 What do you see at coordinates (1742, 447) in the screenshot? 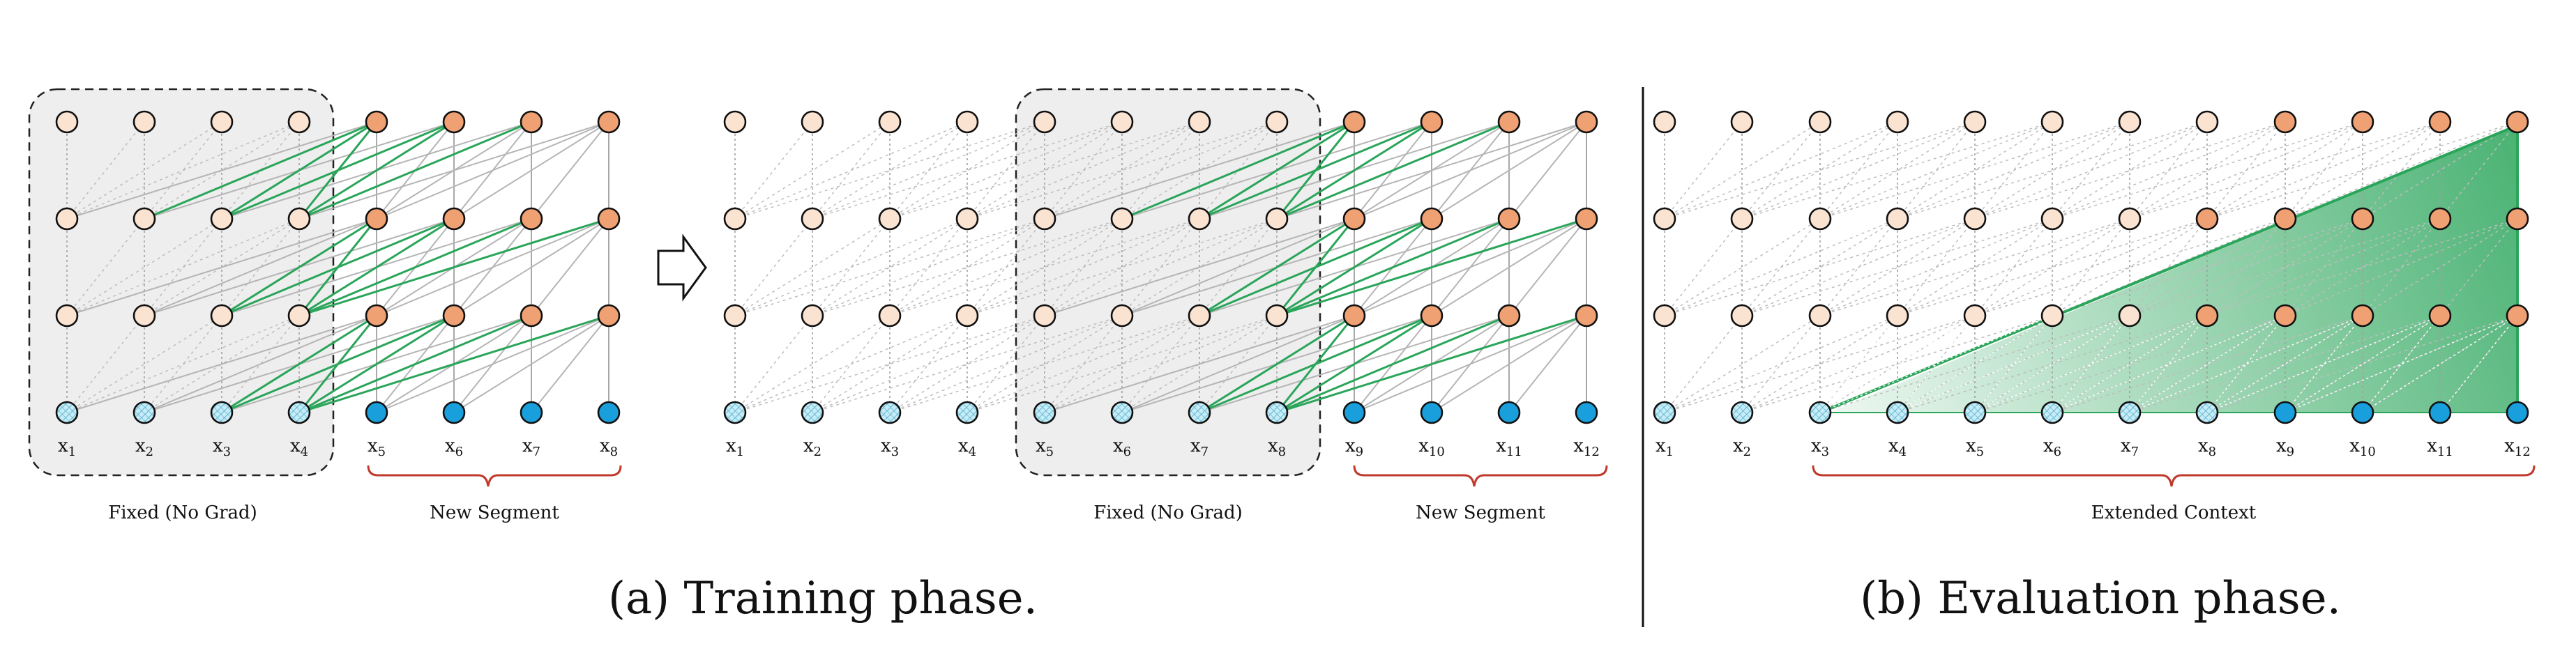
I see `token-label: x2` at bounding box center [1742, 447].